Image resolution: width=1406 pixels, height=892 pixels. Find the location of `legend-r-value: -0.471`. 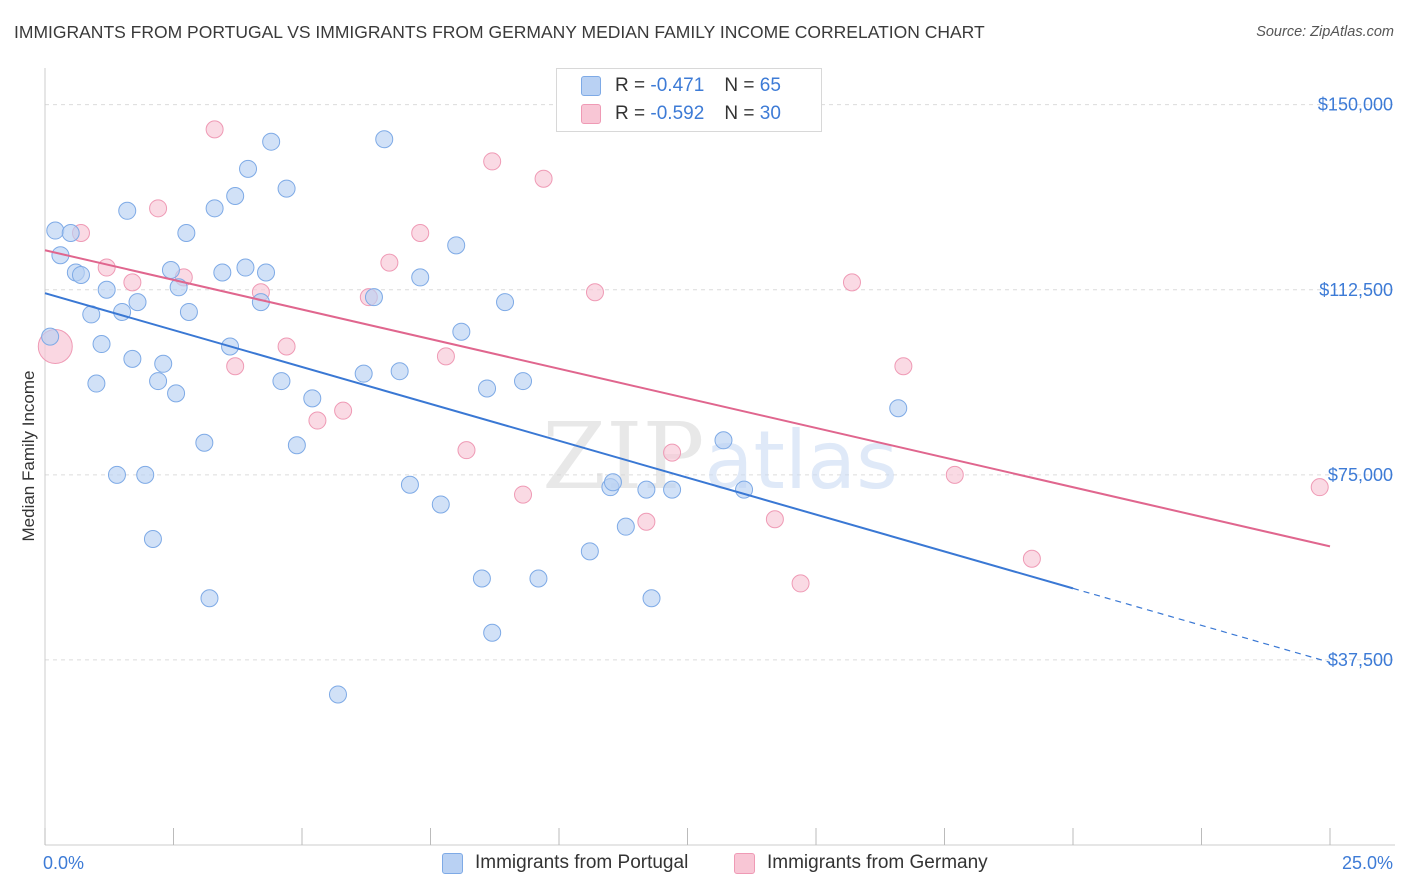

legend-r-value: -0.471 is located at coordinates (677, 85).